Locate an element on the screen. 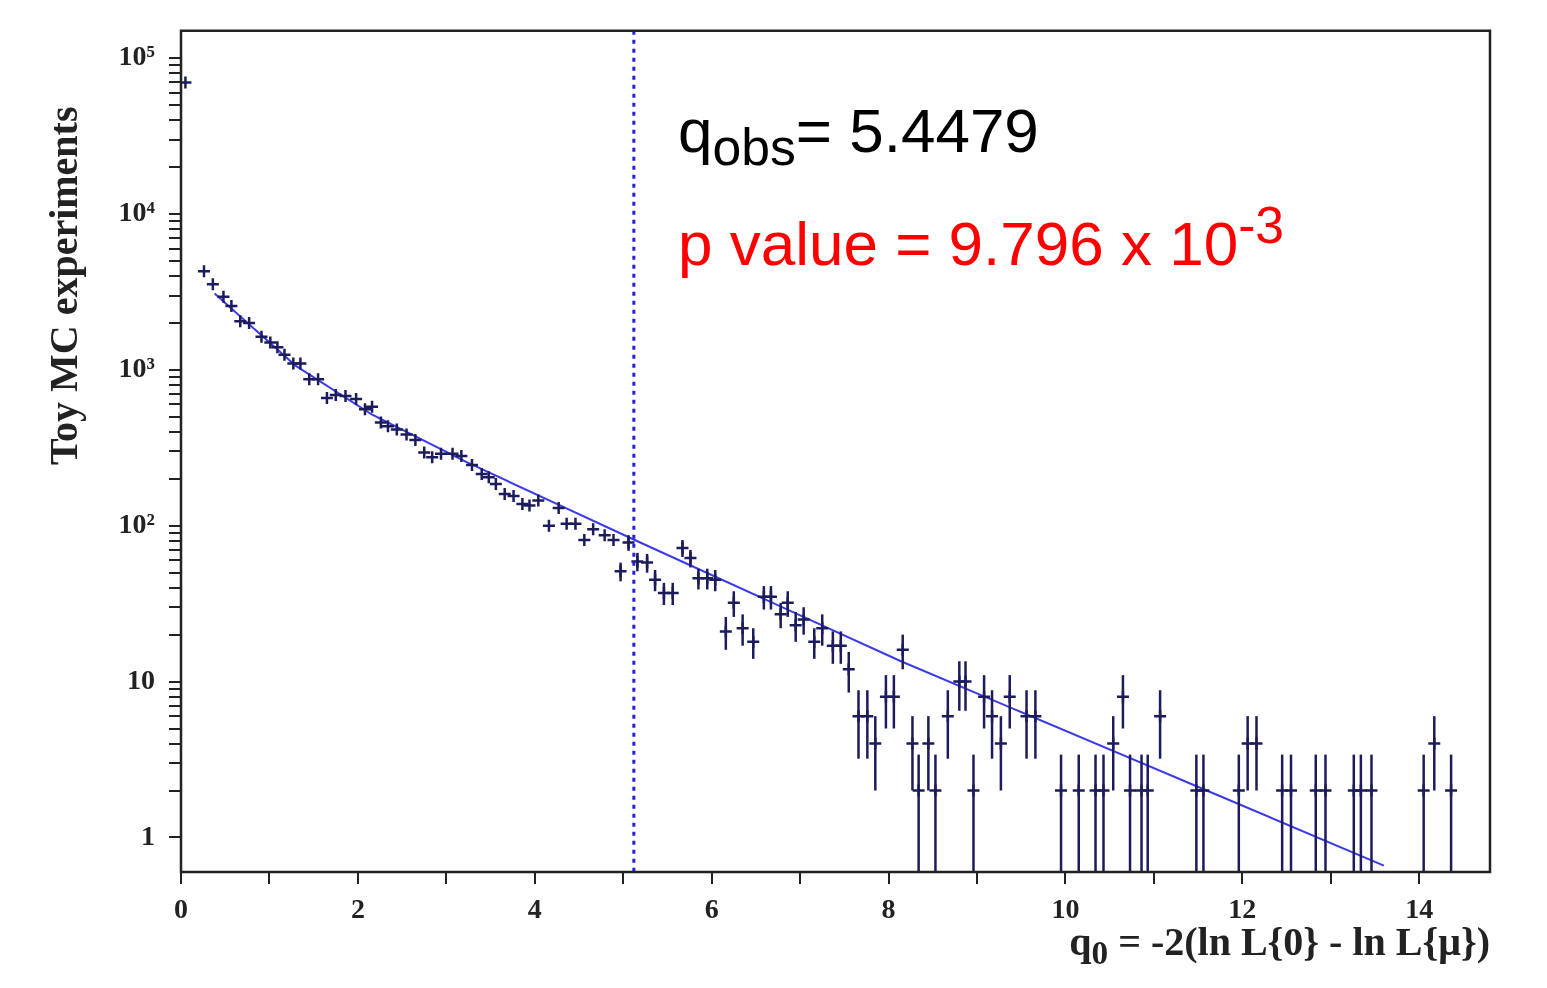  y-tick-label: 10 is located at coordinates (141, 679).